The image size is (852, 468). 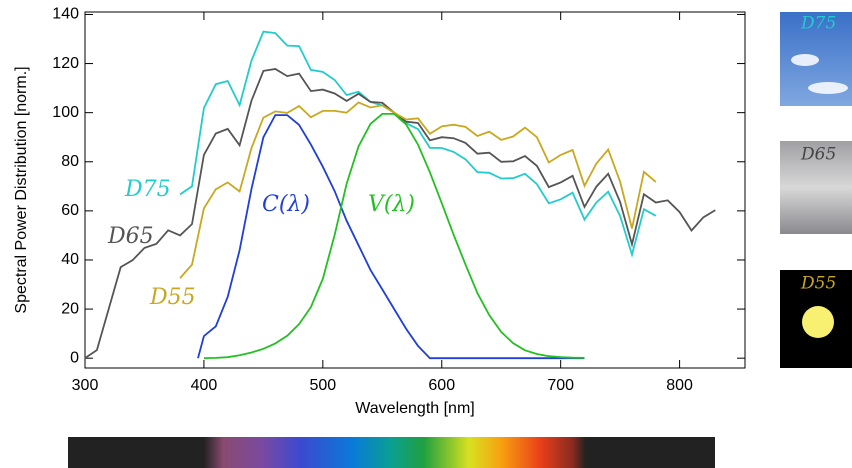 What do you see at coordinates (322, 385) in the screenshot?
I see `x-tick-label: 500` at bounding box center [322, 385].